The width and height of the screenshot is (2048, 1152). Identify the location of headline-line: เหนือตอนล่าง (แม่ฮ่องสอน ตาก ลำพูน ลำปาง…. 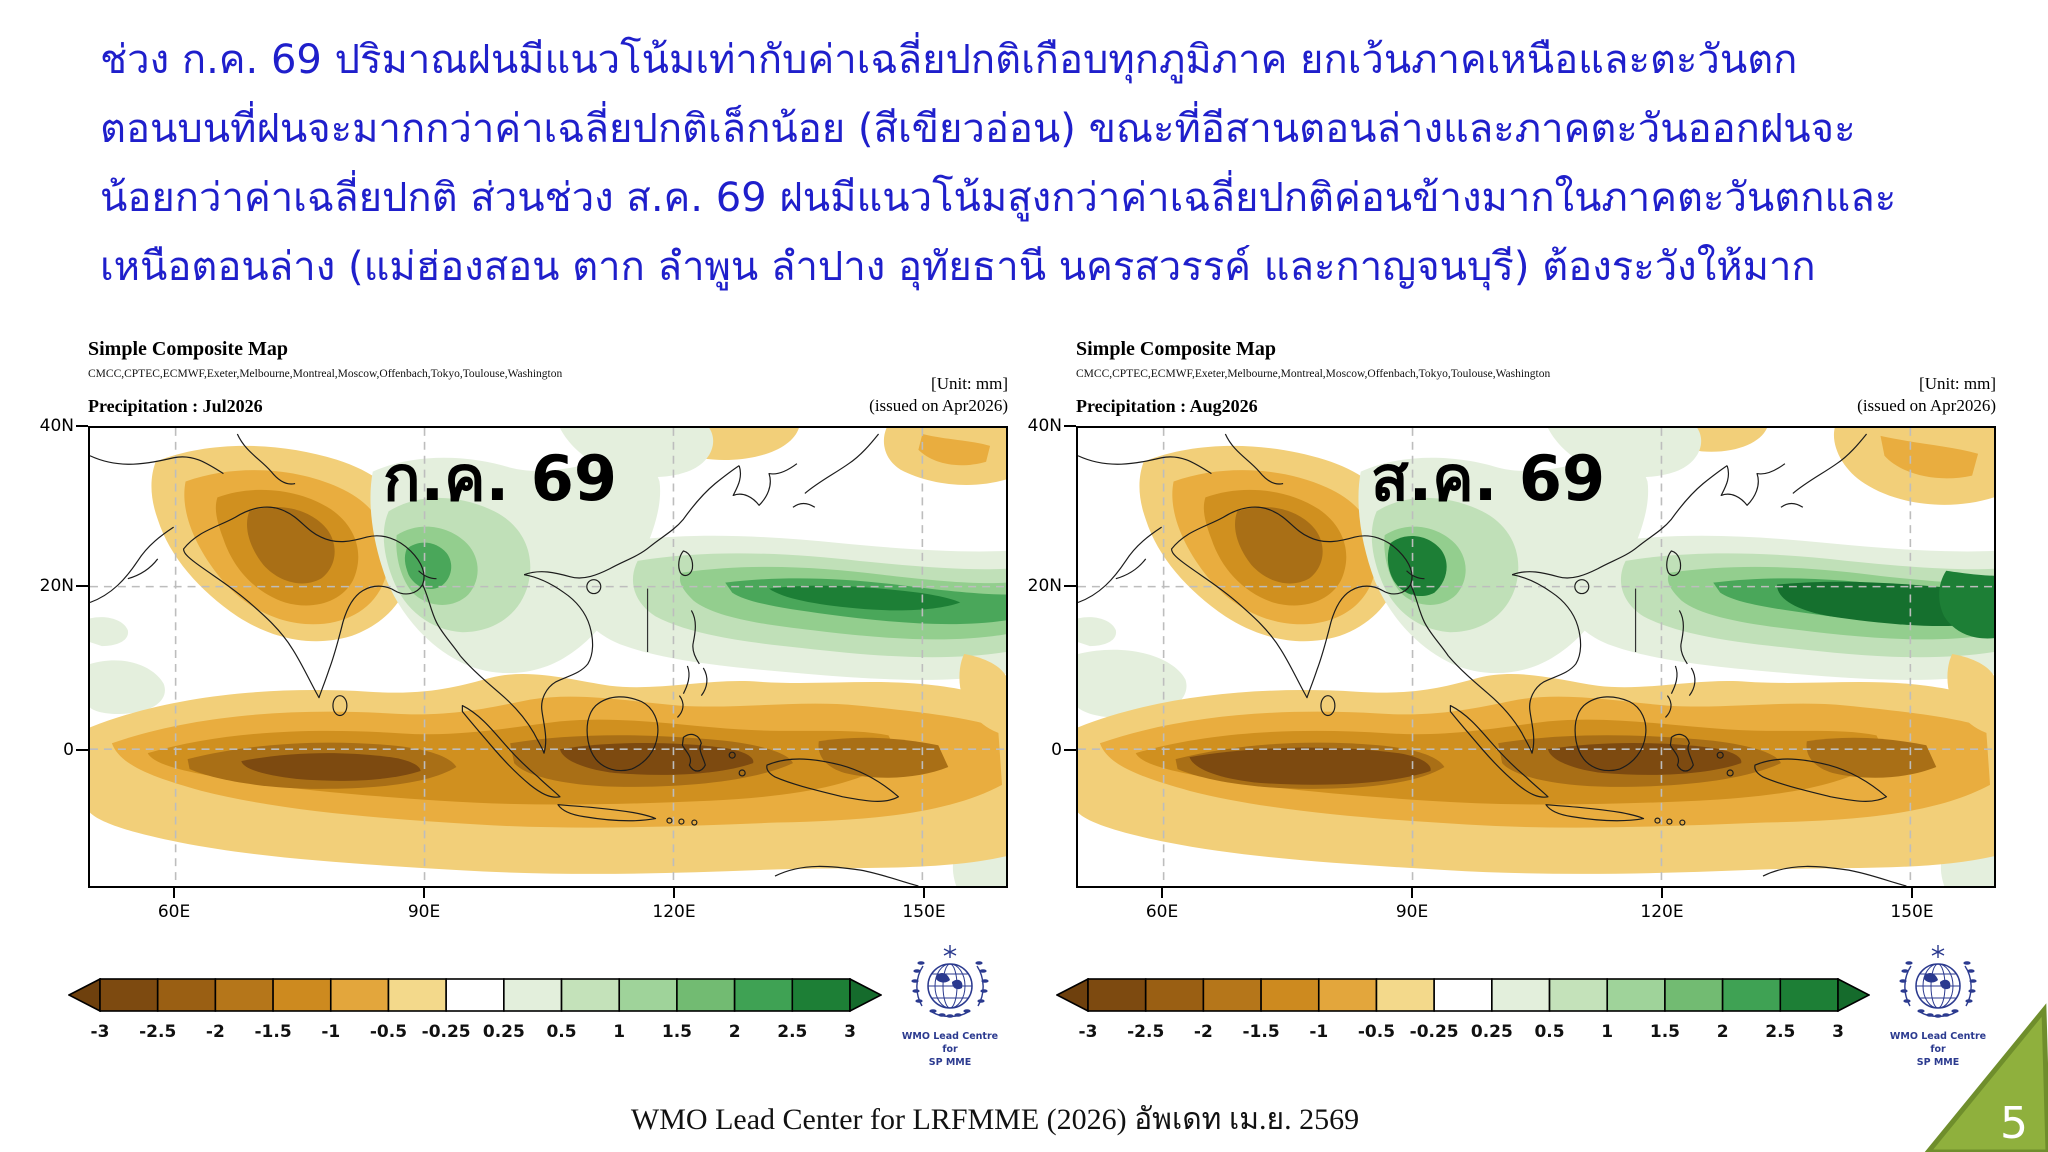
(958, 267).